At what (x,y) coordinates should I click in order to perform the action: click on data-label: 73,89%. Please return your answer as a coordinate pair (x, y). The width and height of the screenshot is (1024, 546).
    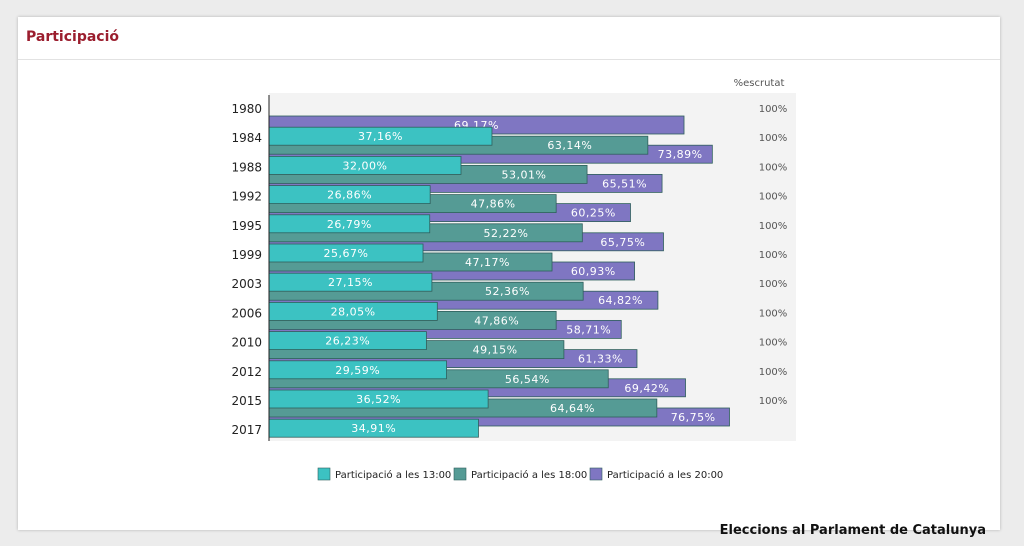
    Looking at the image, I should click on (680, 154).